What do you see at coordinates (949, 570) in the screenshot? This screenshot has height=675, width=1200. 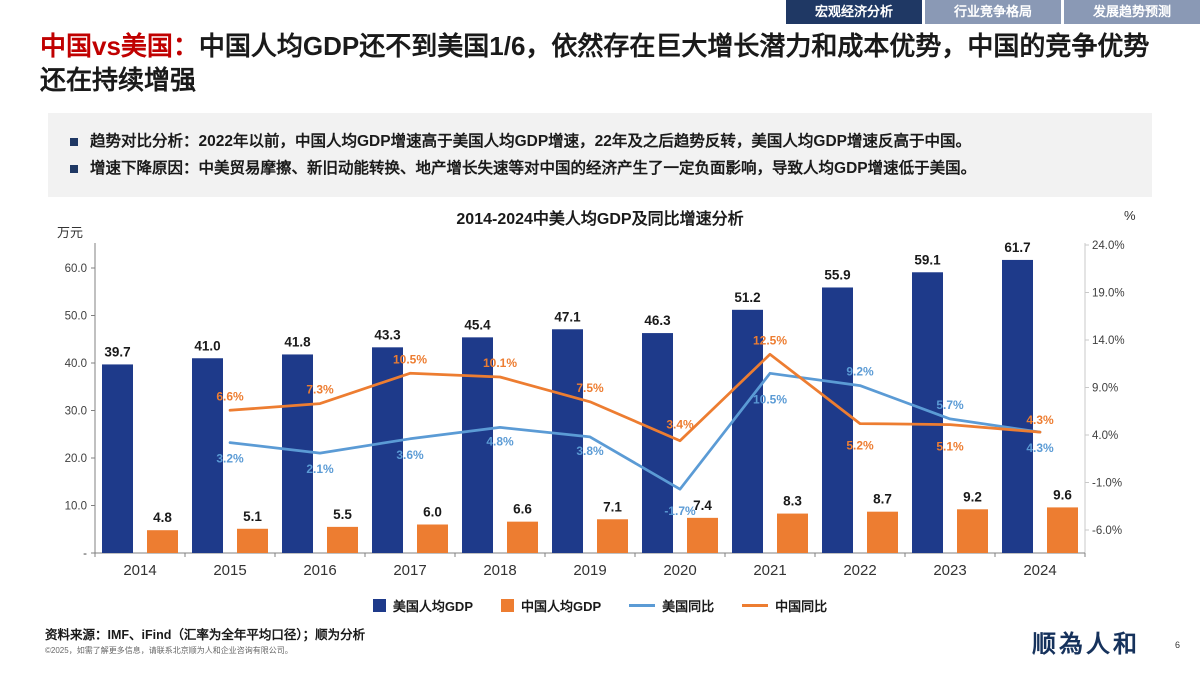 I see `svg-text: 2023` at bounding box center [949, 570].